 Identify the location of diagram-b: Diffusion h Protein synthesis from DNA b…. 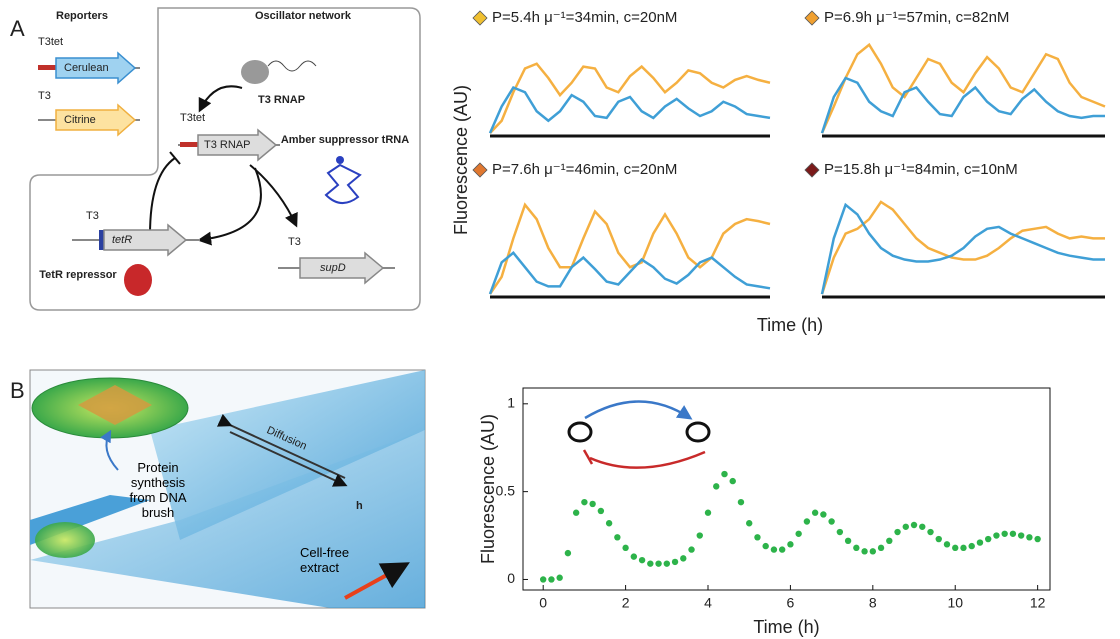
(227, 489).